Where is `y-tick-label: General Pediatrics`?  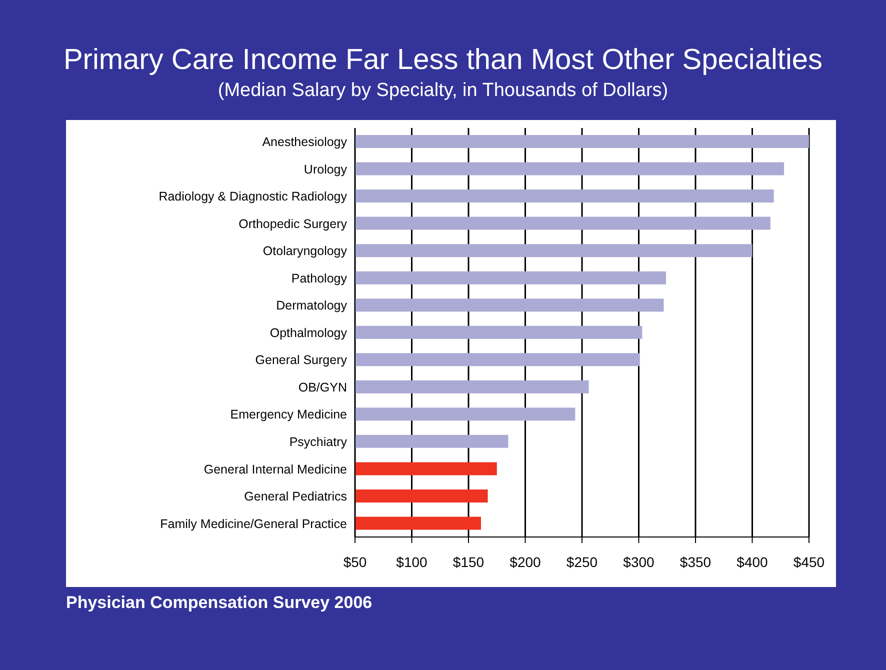 y-tick-label: General Pediatrics is located at coordinates (295, 497).